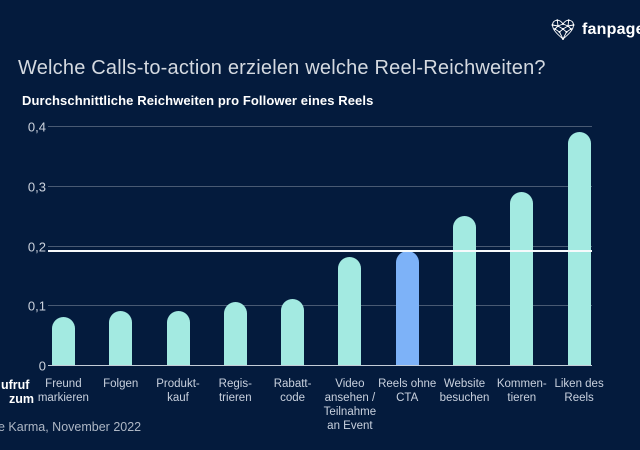 This screenshot has height=450, width=640. Describe the element at coordinates (63, 391) in the screenshot. I see `x-category-label: Freund markieren` at that location.